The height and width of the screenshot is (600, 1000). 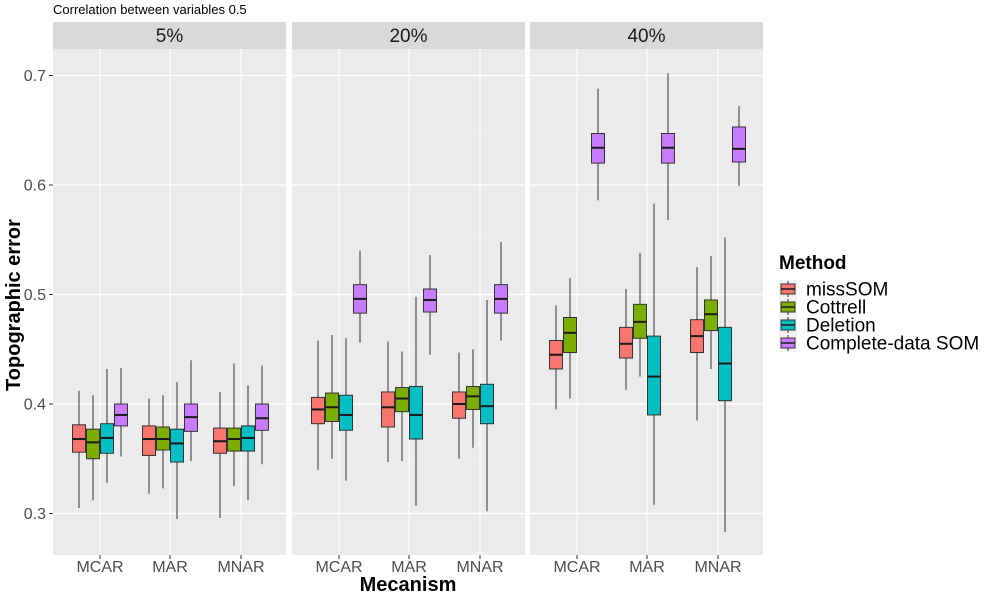 I want to click on legend-item-cottrell: Cottrell, so click(x=822, y=308).